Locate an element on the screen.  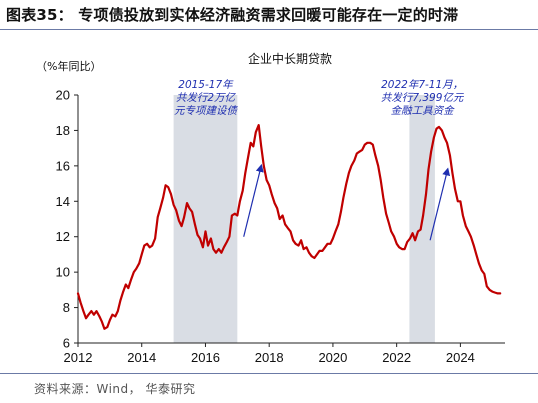
y-unit-label: （%年同比） is located at coordinates (68, 66).